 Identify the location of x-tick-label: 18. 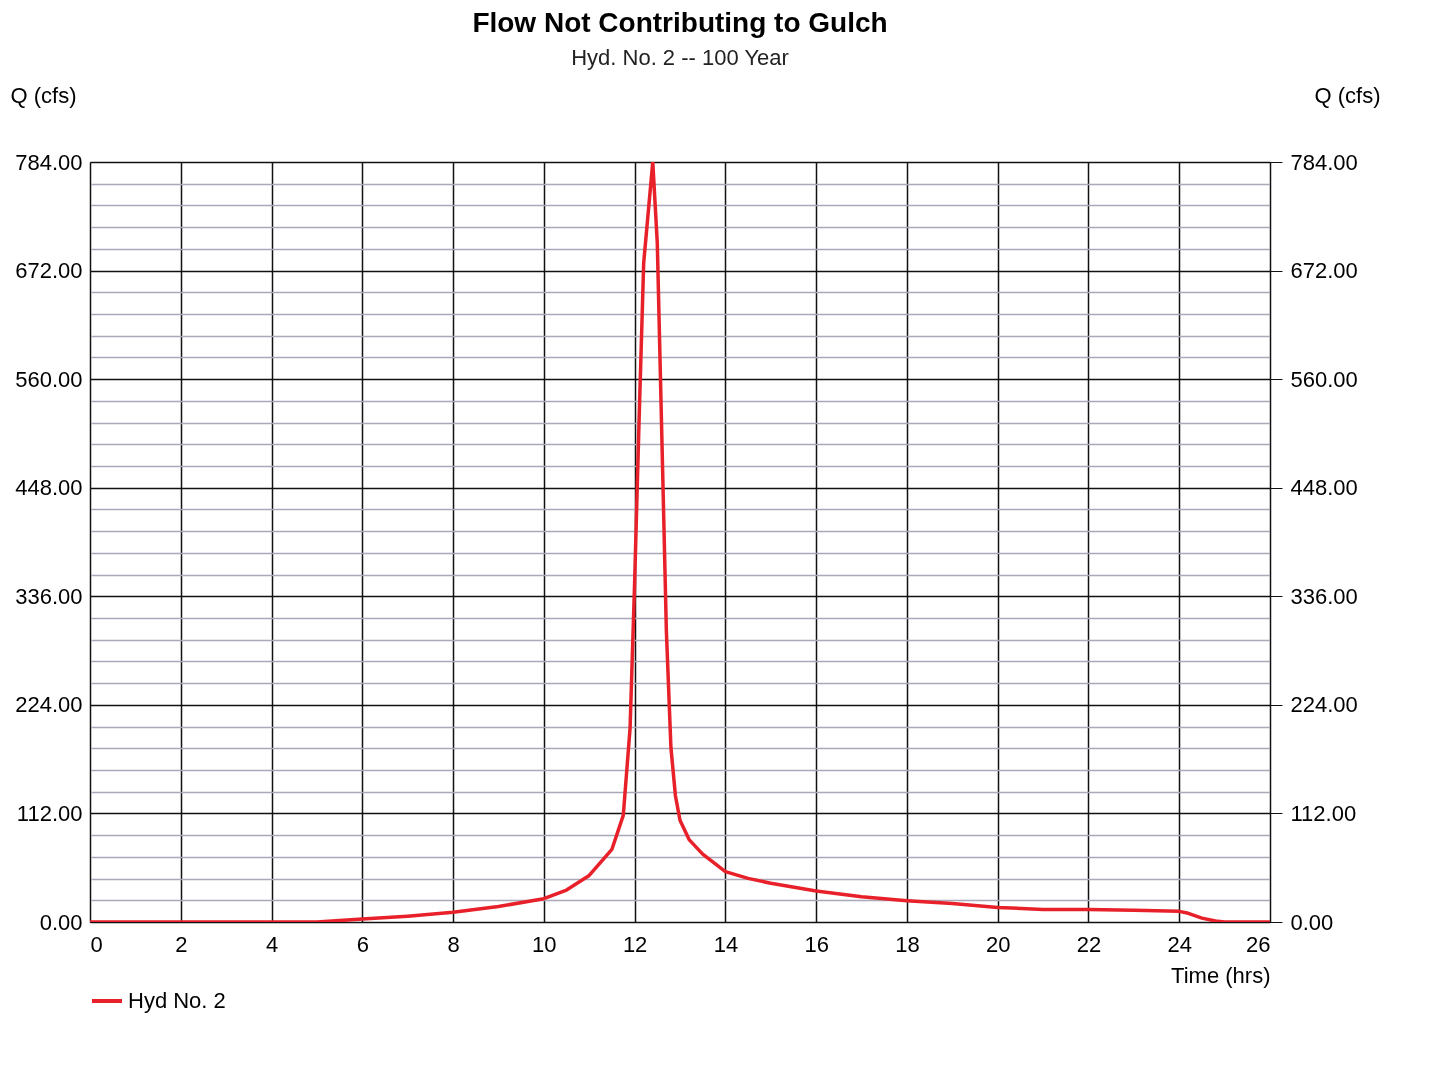
(907, 944).